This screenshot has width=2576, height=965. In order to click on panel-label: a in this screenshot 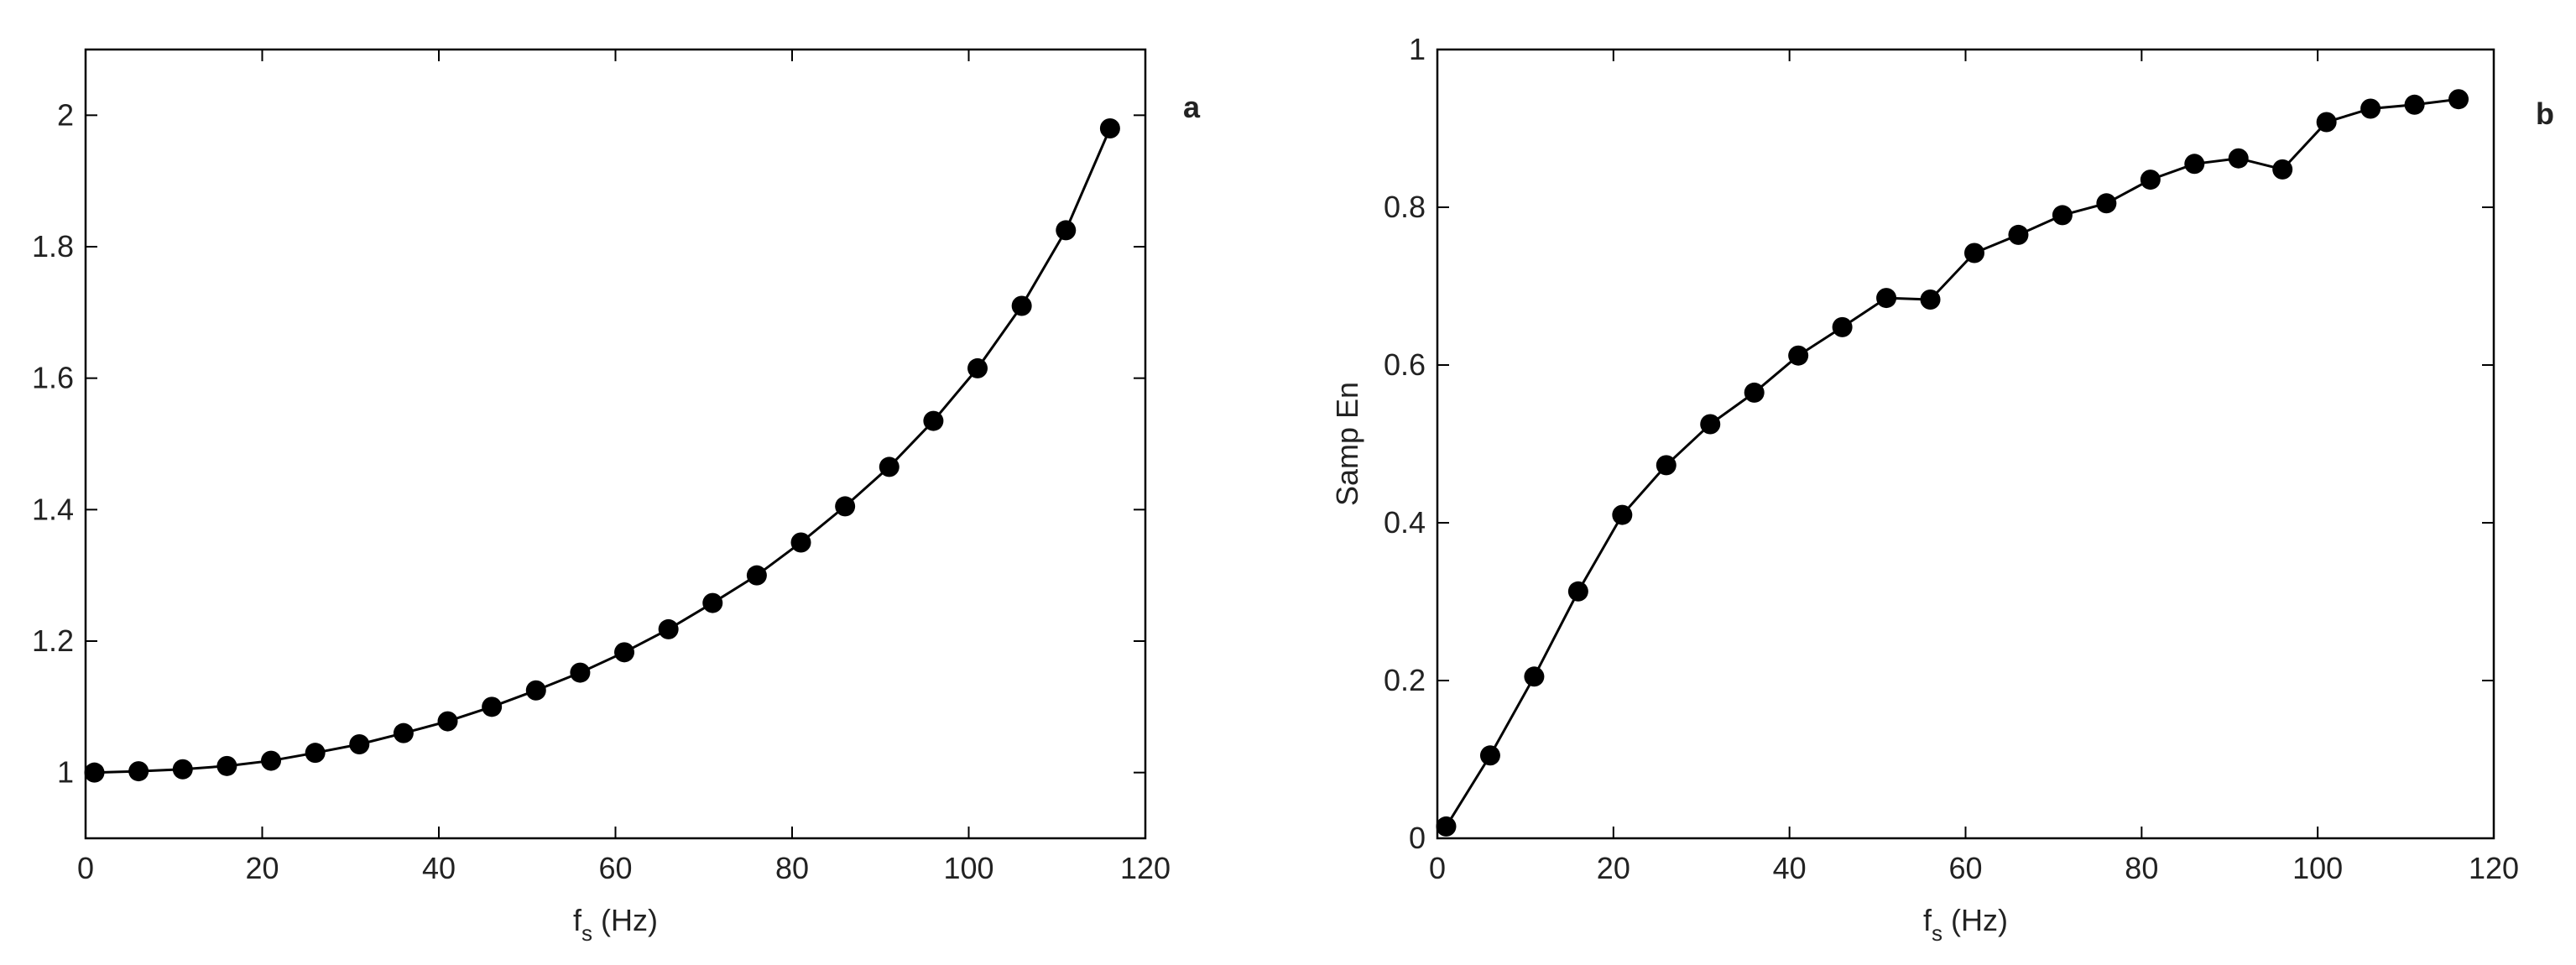, I will do `click(1192, 107)`.